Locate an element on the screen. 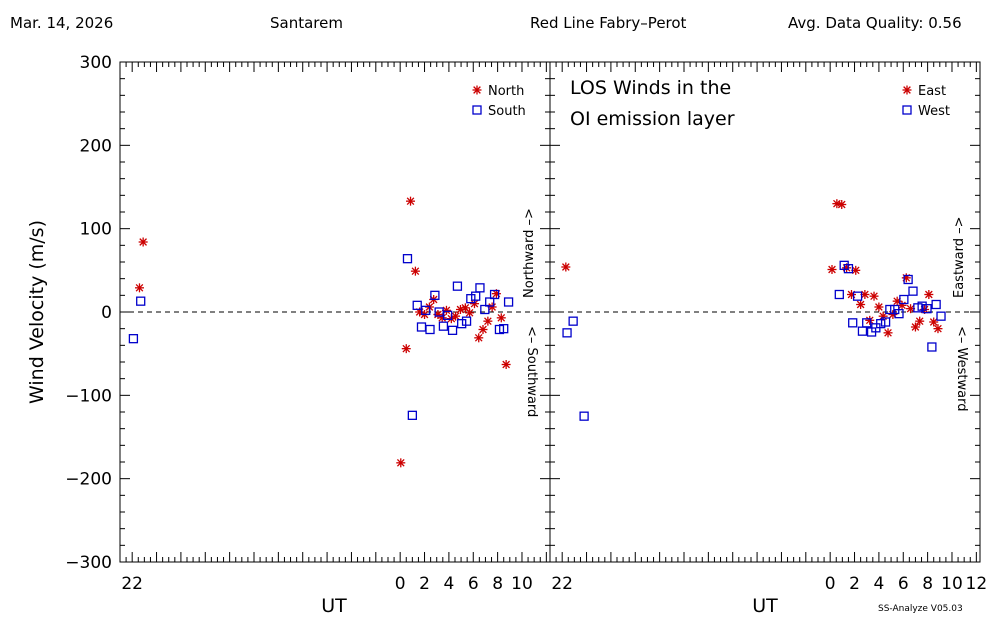 This screenshot has width=1000, height=625. south-legend-label: South is located at coordinates (507, 111).